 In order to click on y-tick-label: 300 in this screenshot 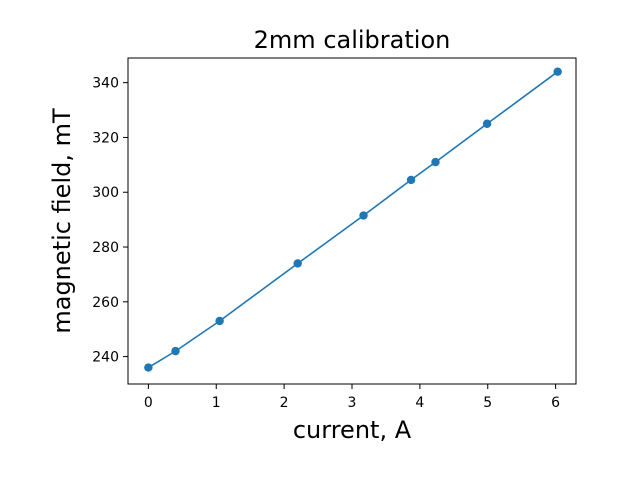, I will do `click(105, 193)`.